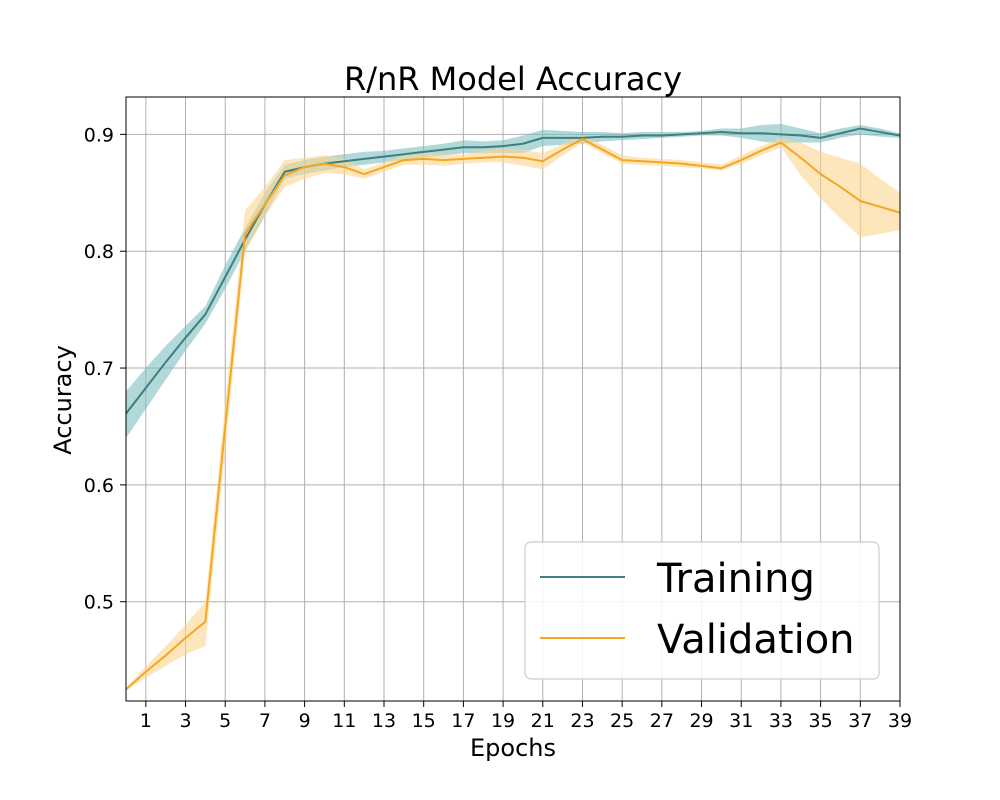 The image size is (1000, 800). What do you see at coordinates (662, 721) in the screenshot?
I see `x-tick-label: 27` at bounding box center [662, 721].